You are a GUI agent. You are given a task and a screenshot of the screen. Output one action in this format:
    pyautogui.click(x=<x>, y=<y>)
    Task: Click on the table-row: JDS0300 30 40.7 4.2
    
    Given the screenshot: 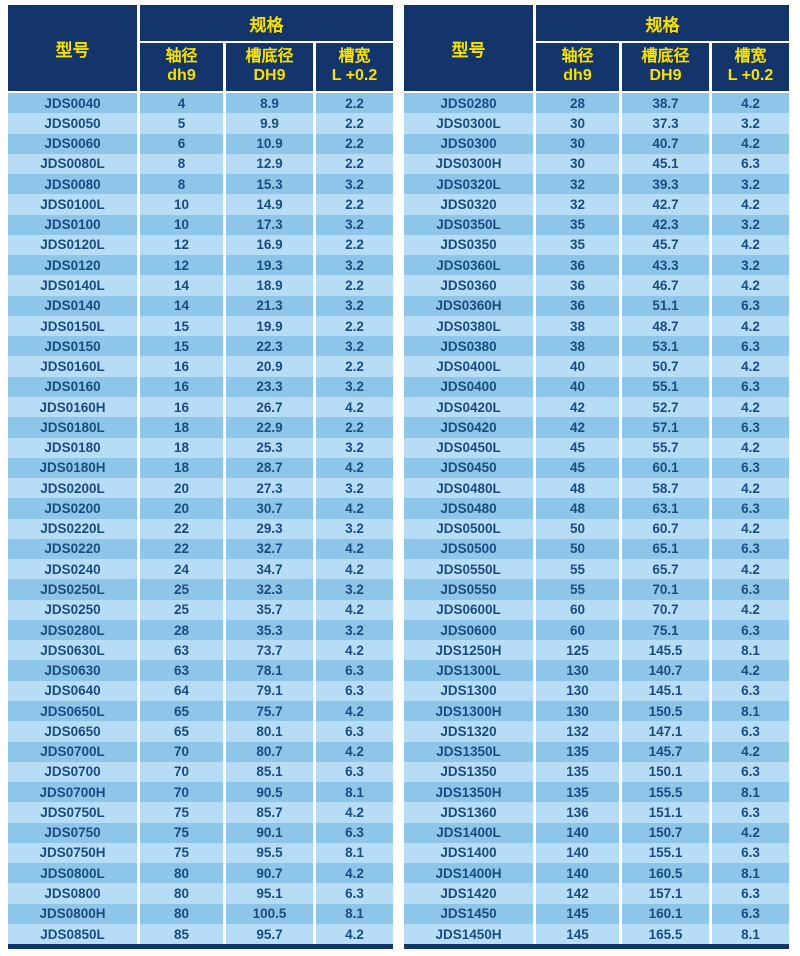 What is the action you would take?
    pyautogui.click(x=597, y=143)
    